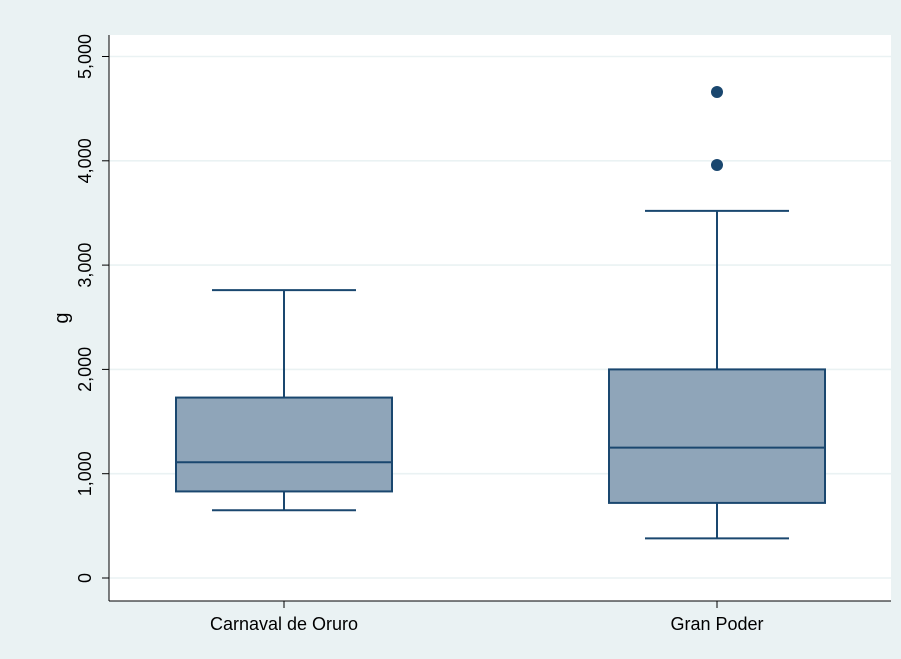 The width and height of the screenshot is (901, 659). What do you see at coordinates (85, 56) in the screenshot?
I see `y-tick-label: 5,000` at bounding box center [85, 56].